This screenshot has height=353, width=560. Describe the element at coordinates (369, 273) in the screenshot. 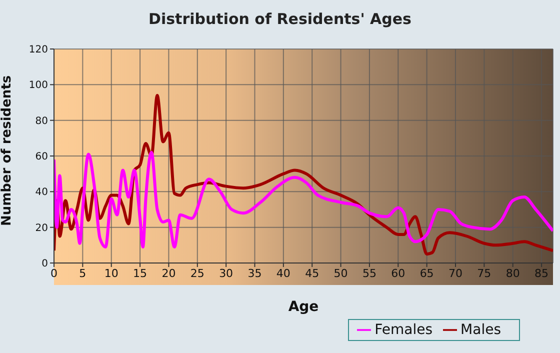

I see `x-tick-label: 55` at that location.